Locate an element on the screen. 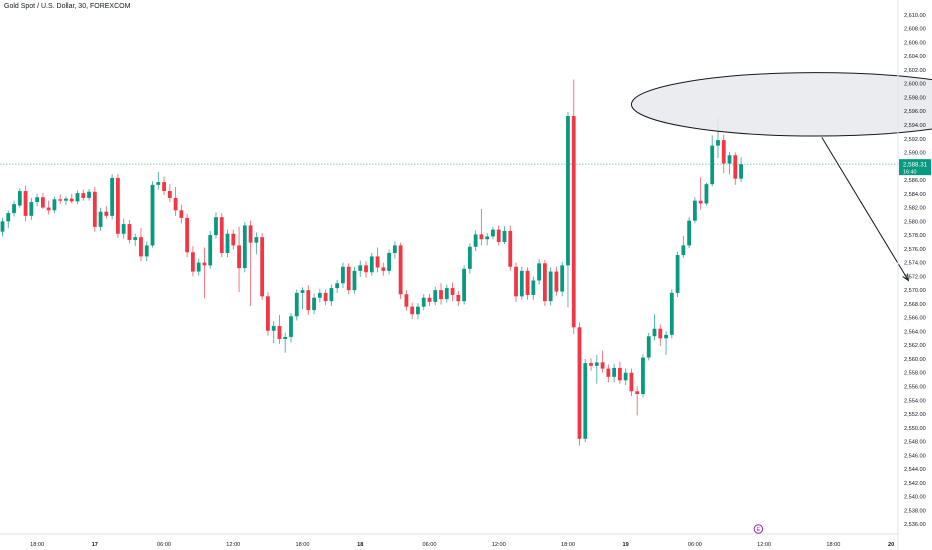 This screenshot has width=932, height=550. y-tick-label: 2,554.00 is located at coordinates (915, 401).